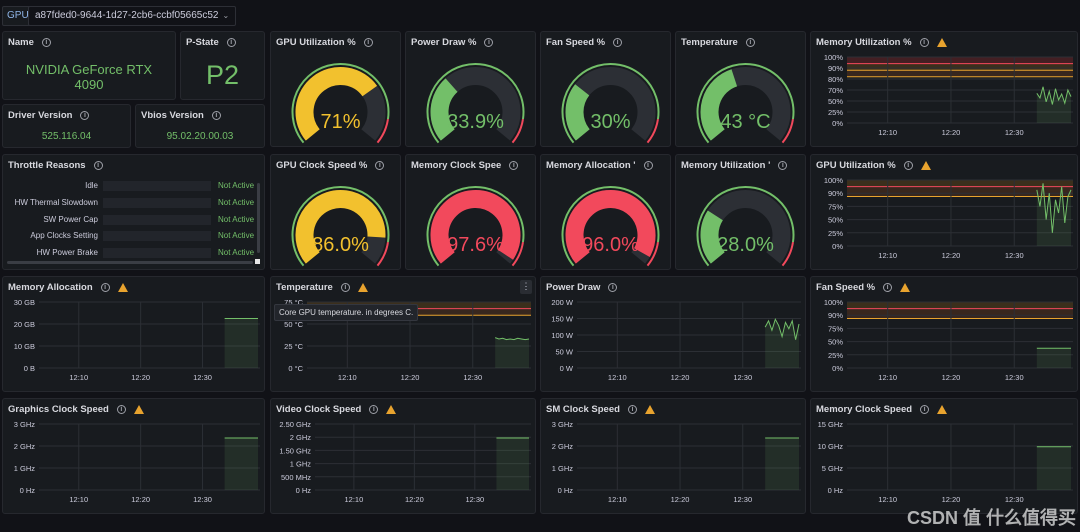 Image resolution: width=1080 pixels, height=532 pixels. I want to click on timeseries-chart: 200 W 150 W 100 W 50 W 0 W 12:10 12:20 12:30, so click(676, 340).